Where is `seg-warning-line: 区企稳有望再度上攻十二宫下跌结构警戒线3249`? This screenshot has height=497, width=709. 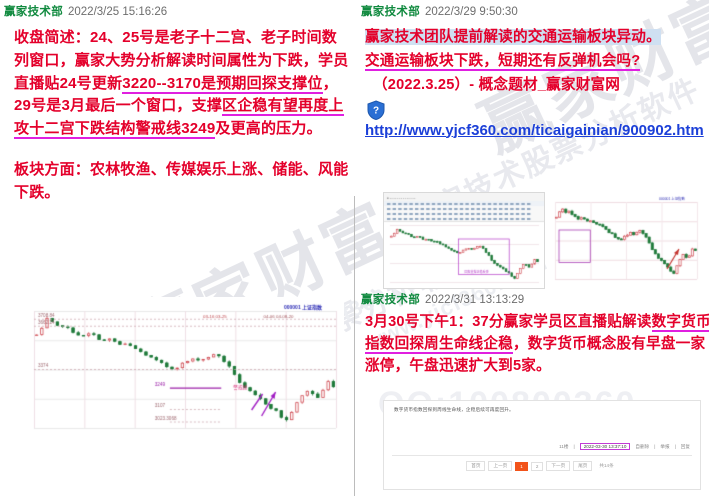
seg-warning-line: 区企稳有望再度上攻十二宫下跌结构警戒线3249 is located at coordinates (179, 118).